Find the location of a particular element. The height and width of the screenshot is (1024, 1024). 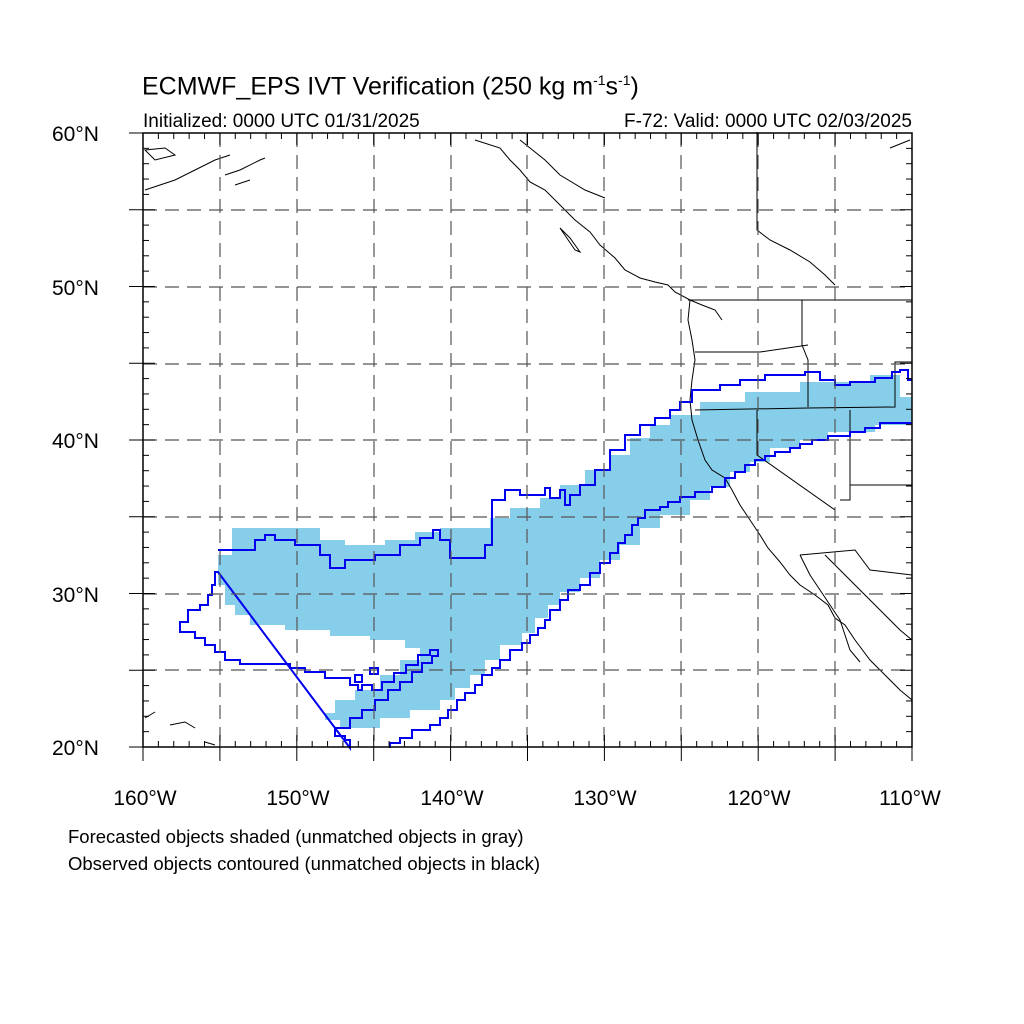

lat-label-50: 50°N is located at coordinates (75, 288).